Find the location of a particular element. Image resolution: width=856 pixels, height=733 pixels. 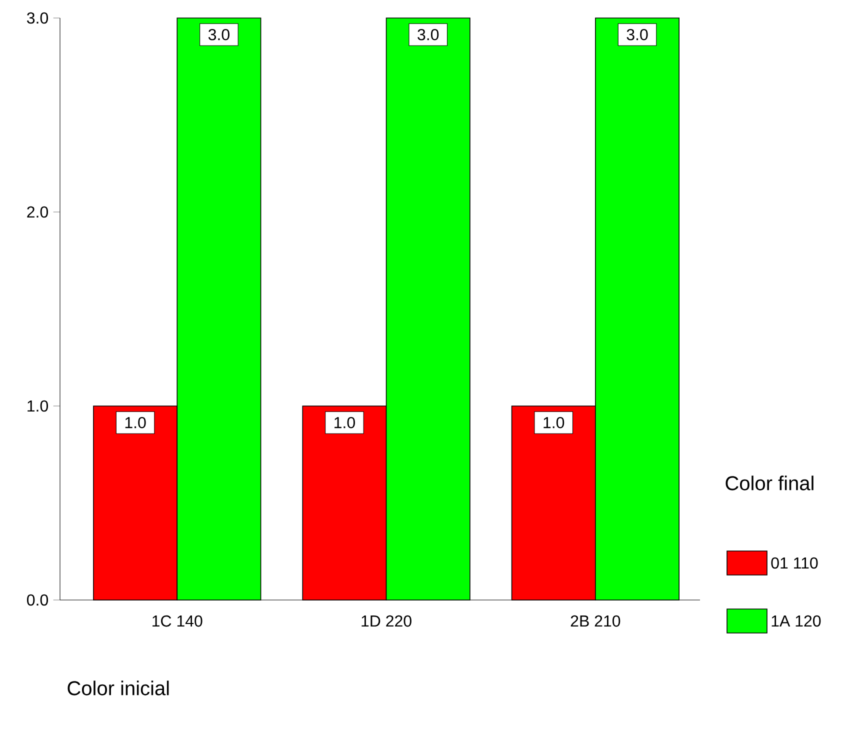

x-axis-title: Color inicial is located at coordinates (118, 688).